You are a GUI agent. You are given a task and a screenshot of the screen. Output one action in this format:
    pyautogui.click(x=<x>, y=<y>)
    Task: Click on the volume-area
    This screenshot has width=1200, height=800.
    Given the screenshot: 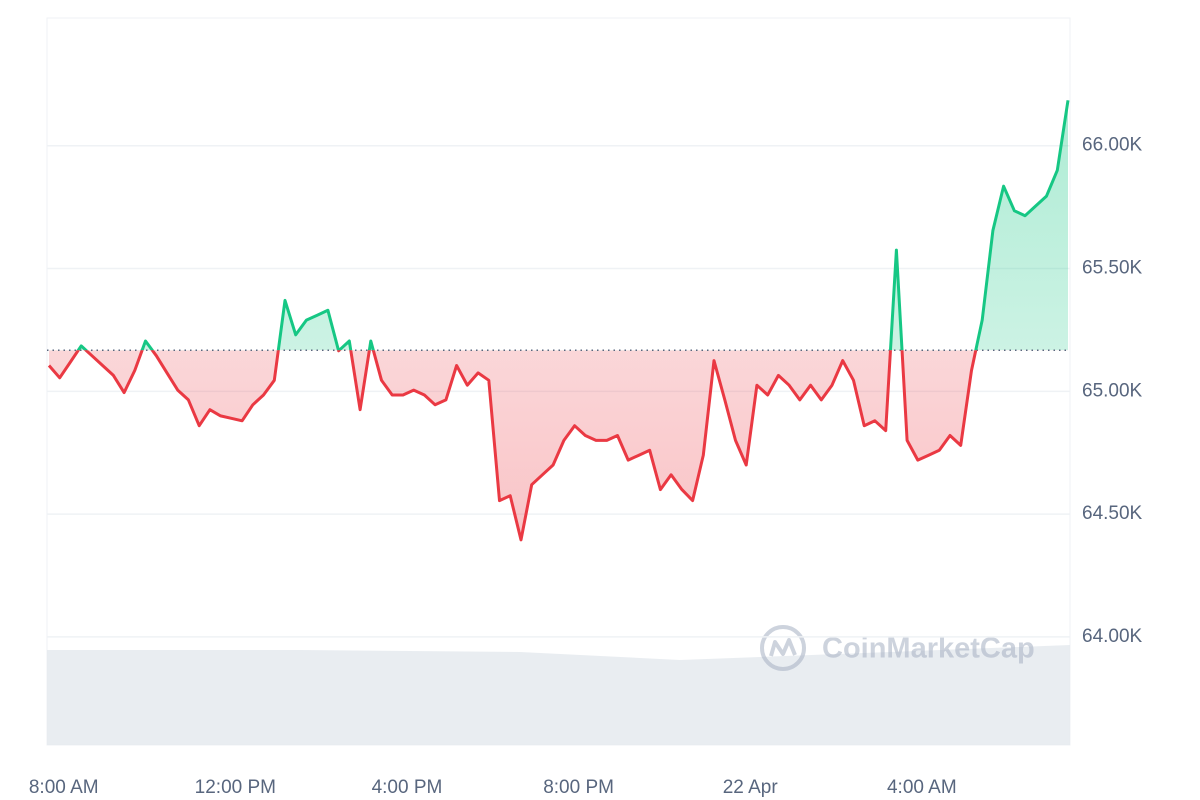 What is the action you would take?
    pyautogui.click(x=558, y=695)
    